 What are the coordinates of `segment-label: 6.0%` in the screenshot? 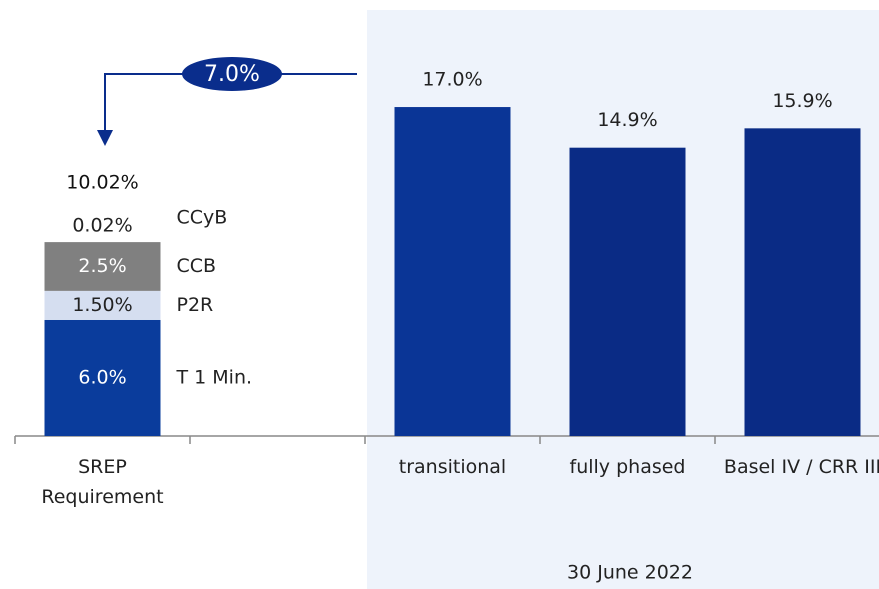 It's located at (102, 377).